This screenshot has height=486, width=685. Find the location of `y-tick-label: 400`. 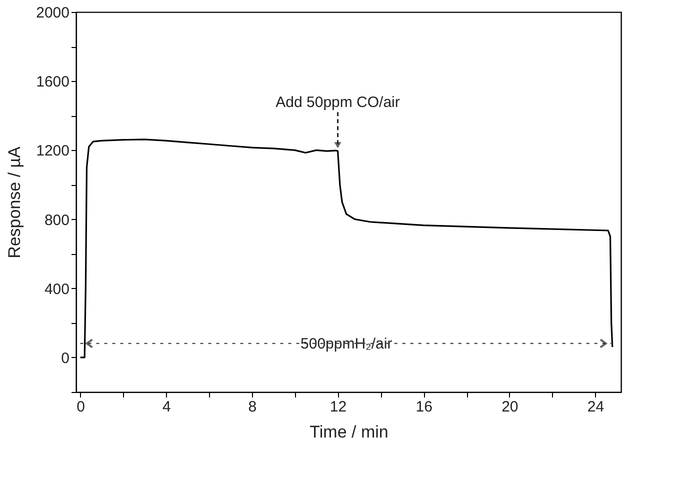

y-tick-label: 400 is located at coordinates (57, 289).